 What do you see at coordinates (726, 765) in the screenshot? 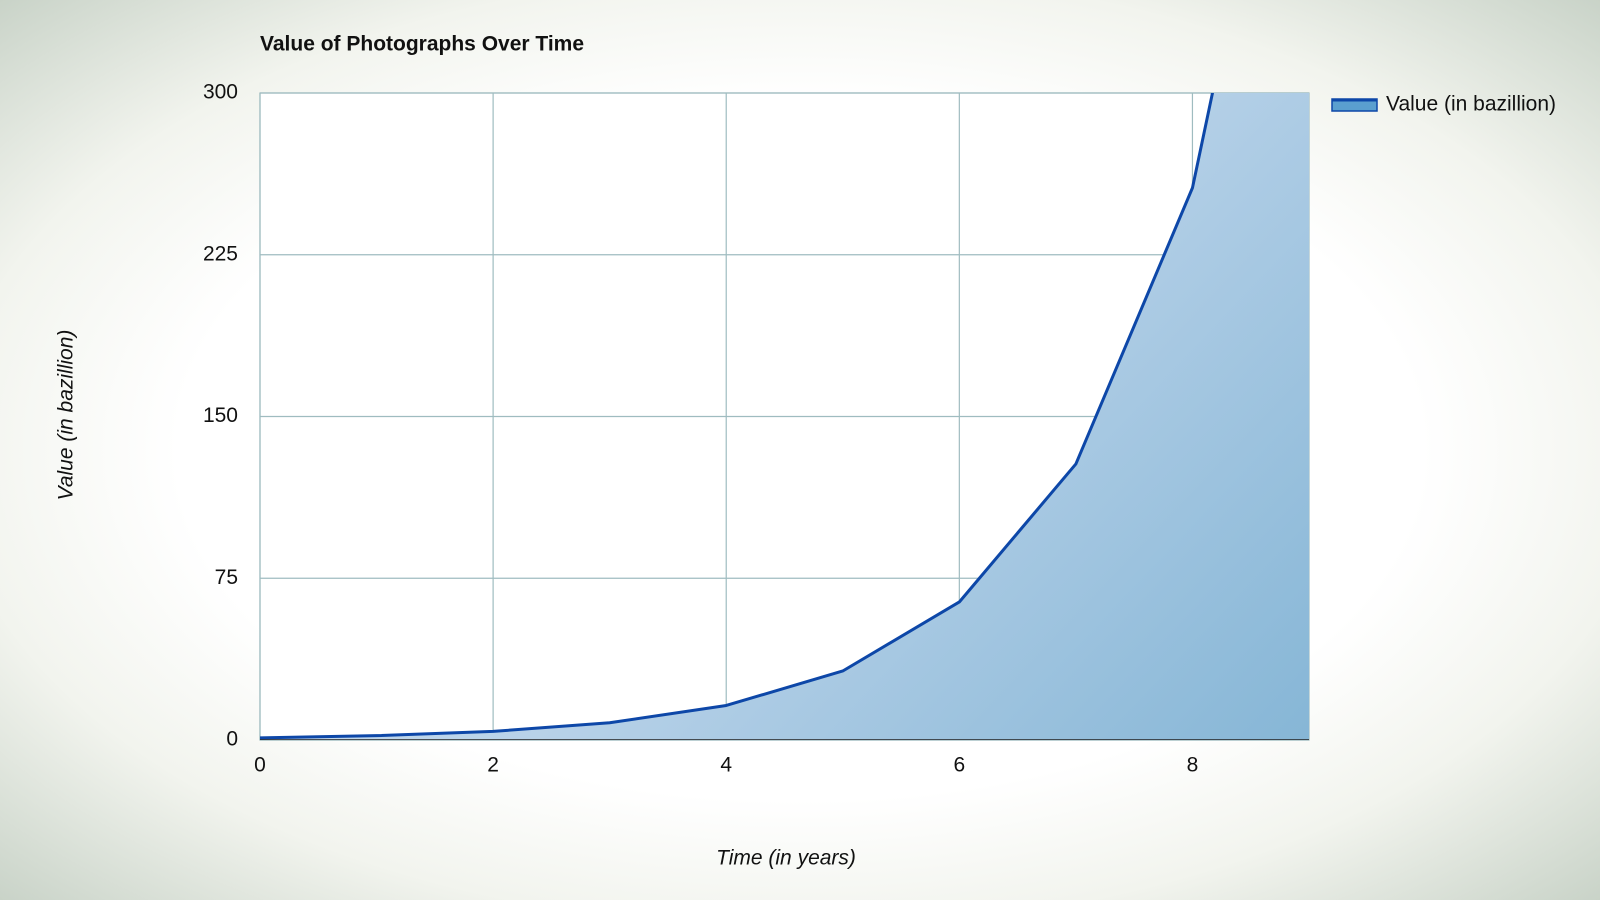
I see `x-tick-label: 4` at bounding box center [726, 765].